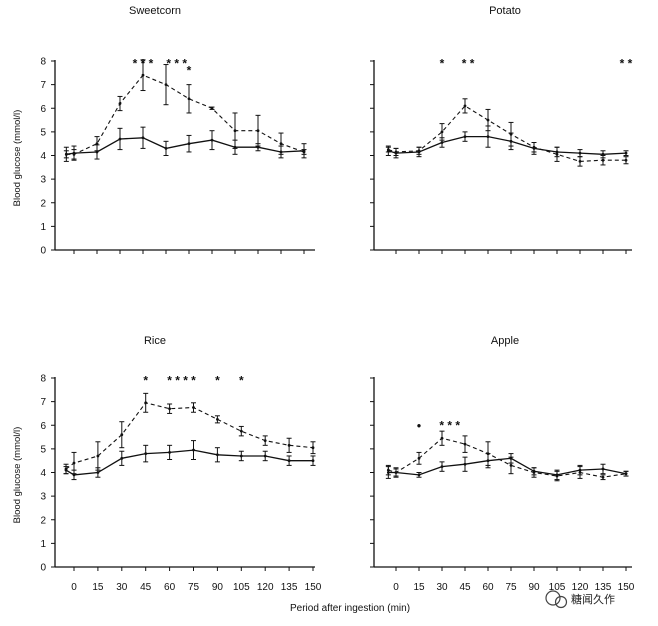 This screenshot has width=658, height=626. What do you see at coordinates (155, 341) in the screenshot?
I see `panel-title: Rice` at bounding box center [155, 341].